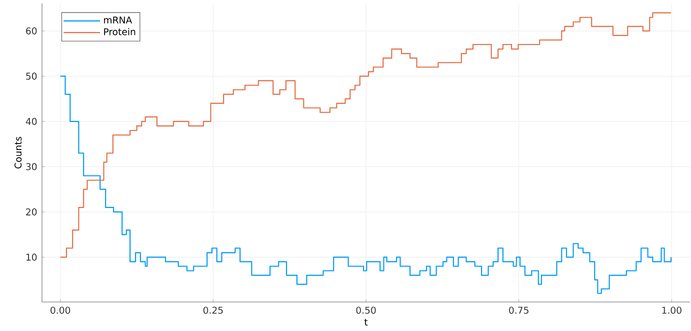  Describe the element at coordinates (31, 257) in the screenshot. I see `y-tick-label: 10` at that location.